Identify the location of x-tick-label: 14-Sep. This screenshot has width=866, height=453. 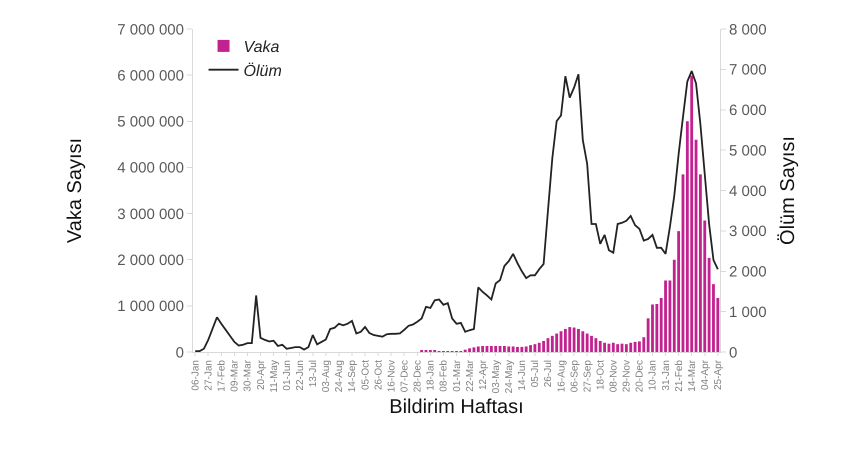
(352, 376).